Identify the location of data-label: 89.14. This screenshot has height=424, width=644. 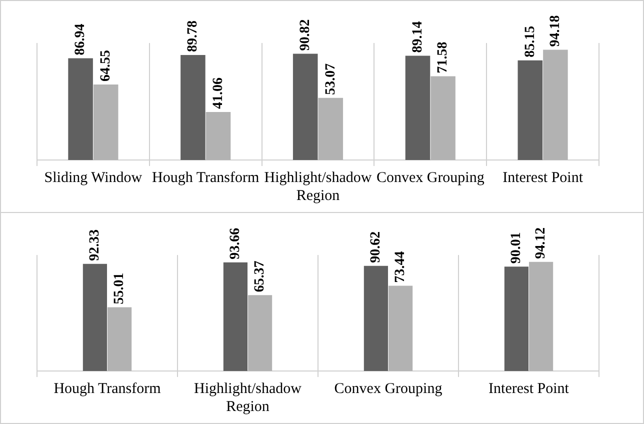
(418, 37).